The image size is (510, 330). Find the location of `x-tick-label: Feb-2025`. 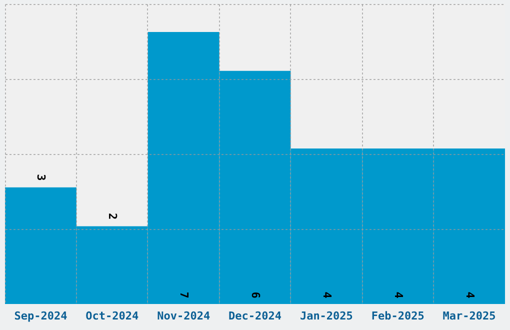

x-tick-label: Feb-2025 is located at coordinates (397, 316).